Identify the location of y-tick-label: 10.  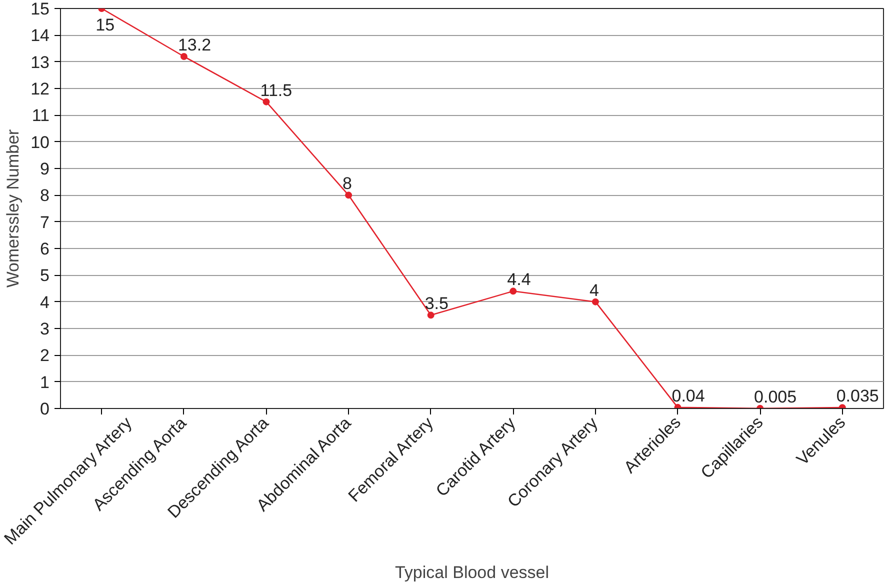
(40, 142).